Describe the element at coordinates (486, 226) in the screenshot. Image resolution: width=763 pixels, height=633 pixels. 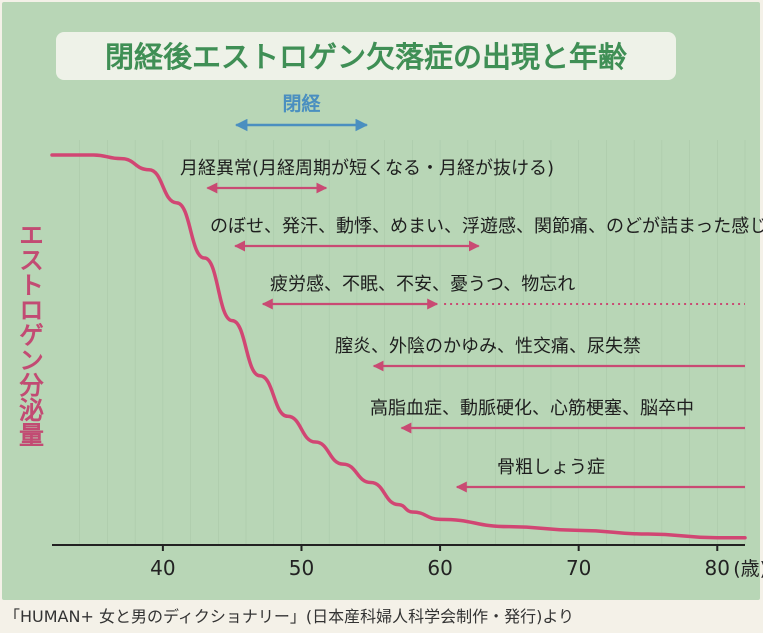
I see `symptom-label: のぼせ、発汗、動悸、めまい、浮遊感、関節痛、のどが詰まった感じ` at that location.